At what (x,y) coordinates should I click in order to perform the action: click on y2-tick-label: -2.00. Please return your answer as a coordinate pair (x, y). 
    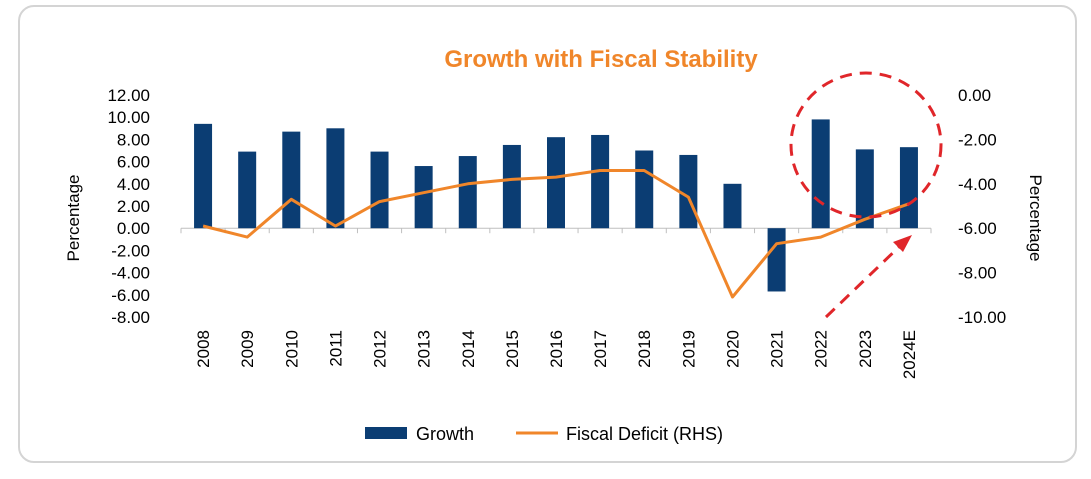
    Looking at the image, I should click on (977, 139).